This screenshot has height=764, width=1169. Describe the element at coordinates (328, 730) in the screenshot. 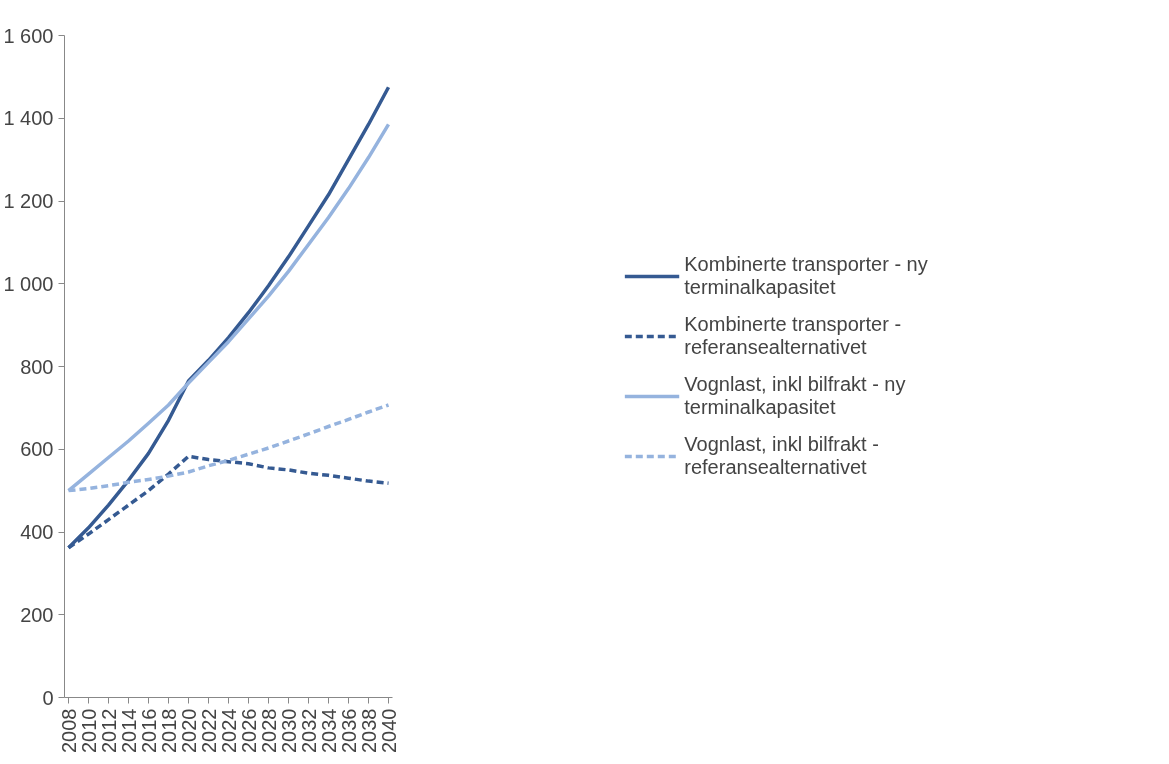

I see `x-tick-label: 2034` at that location.